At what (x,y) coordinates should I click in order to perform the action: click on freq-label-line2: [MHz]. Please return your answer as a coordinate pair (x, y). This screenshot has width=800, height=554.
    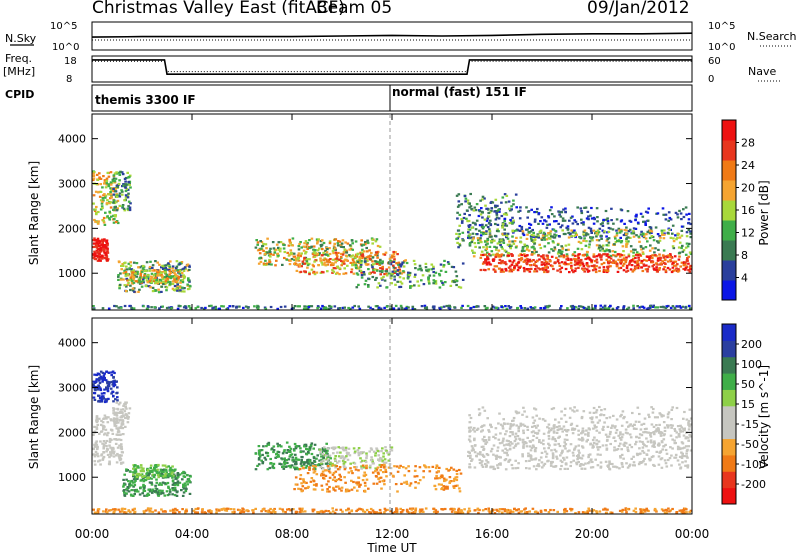
    Looking at the image, I should click on (19, 71).